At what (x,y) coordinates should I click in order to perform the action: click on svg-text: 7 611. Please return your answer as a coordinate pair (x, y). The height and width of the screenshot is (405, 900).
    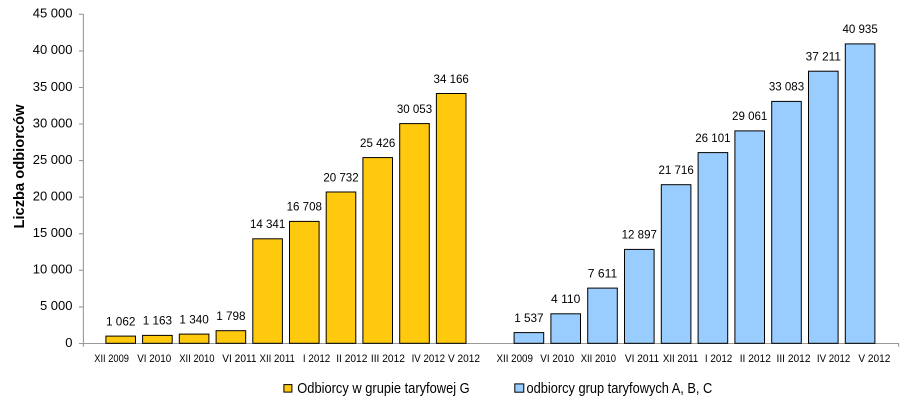
    Looking at the image, I should click on (603, 273).